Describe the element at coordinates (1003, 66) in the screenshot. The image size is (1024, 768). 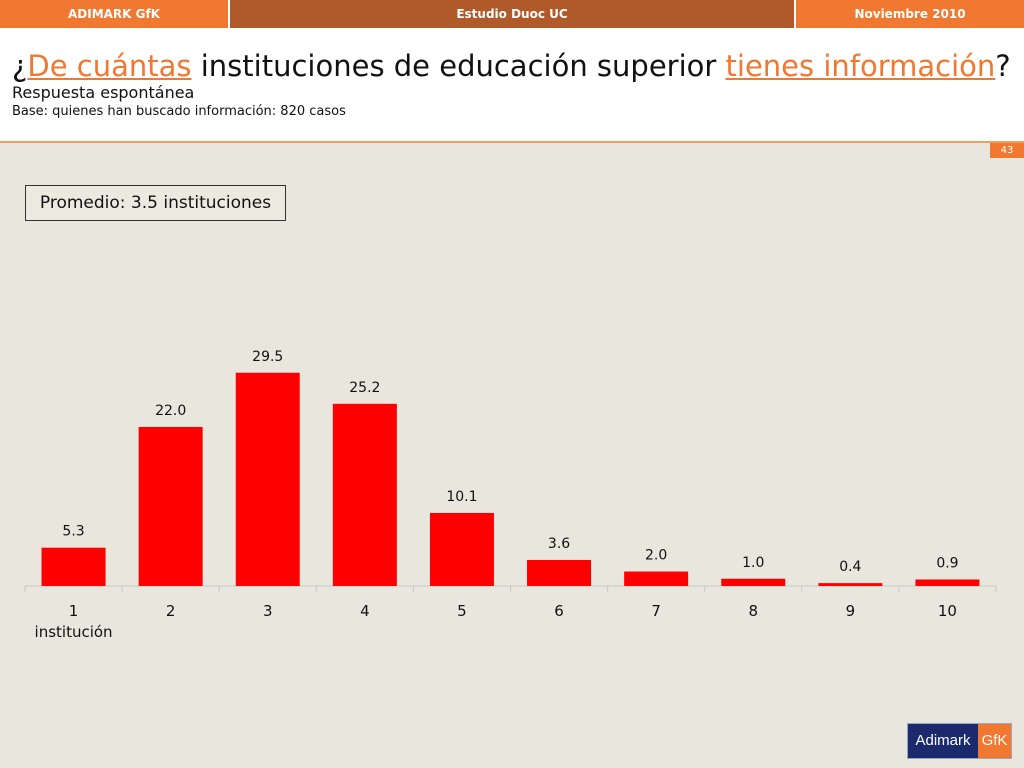
I see `title-close-mark: ?` at that location.